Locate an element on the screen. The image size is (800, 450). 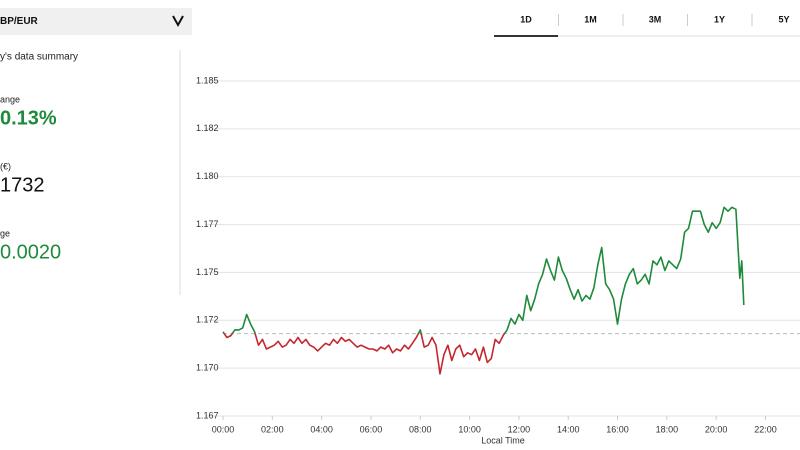
y-tick-label: 1.182 is located at coordinates (207, 128).